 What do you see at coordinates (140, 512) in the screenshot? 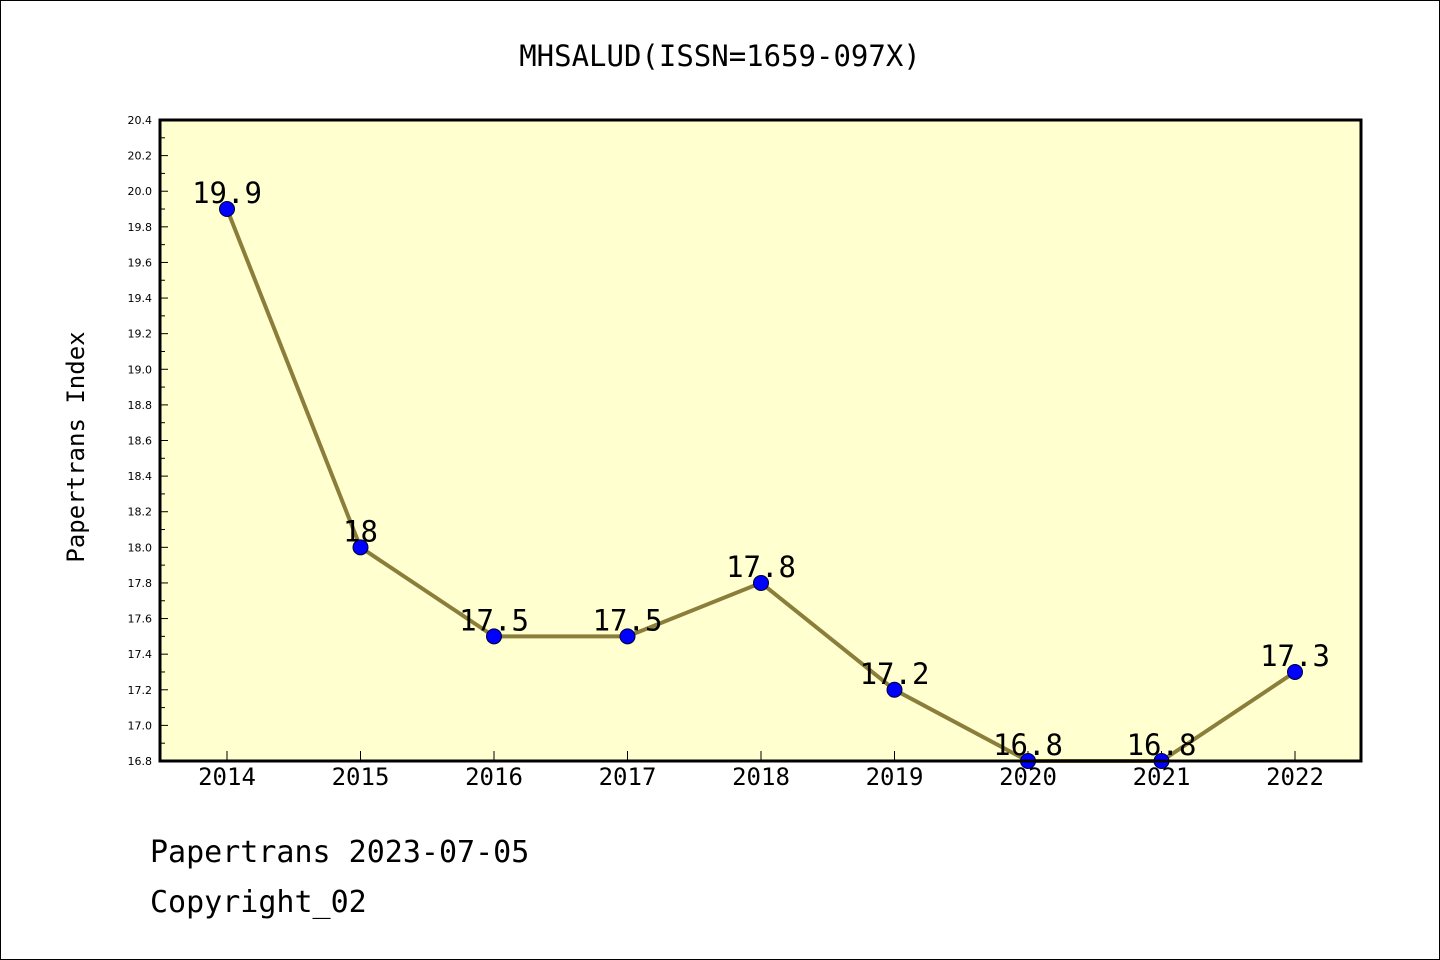
I see `y-tick-label: 18.2` at bounding box center [140, 512].